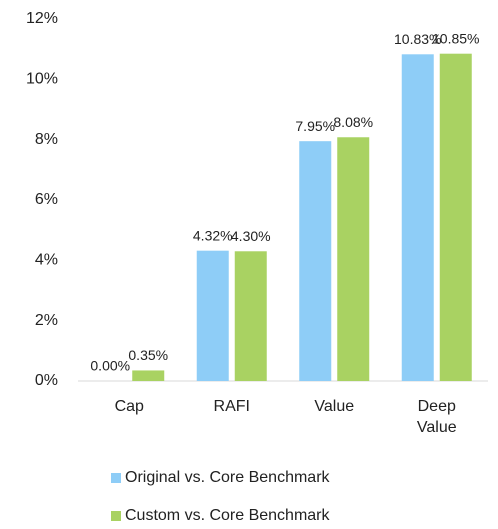 This screenshot has width=498, height=529. Describe the element at coordinates (228, 477) in the screenshot. I see `legend-label: Original vs. Core Benchmark` at that location.